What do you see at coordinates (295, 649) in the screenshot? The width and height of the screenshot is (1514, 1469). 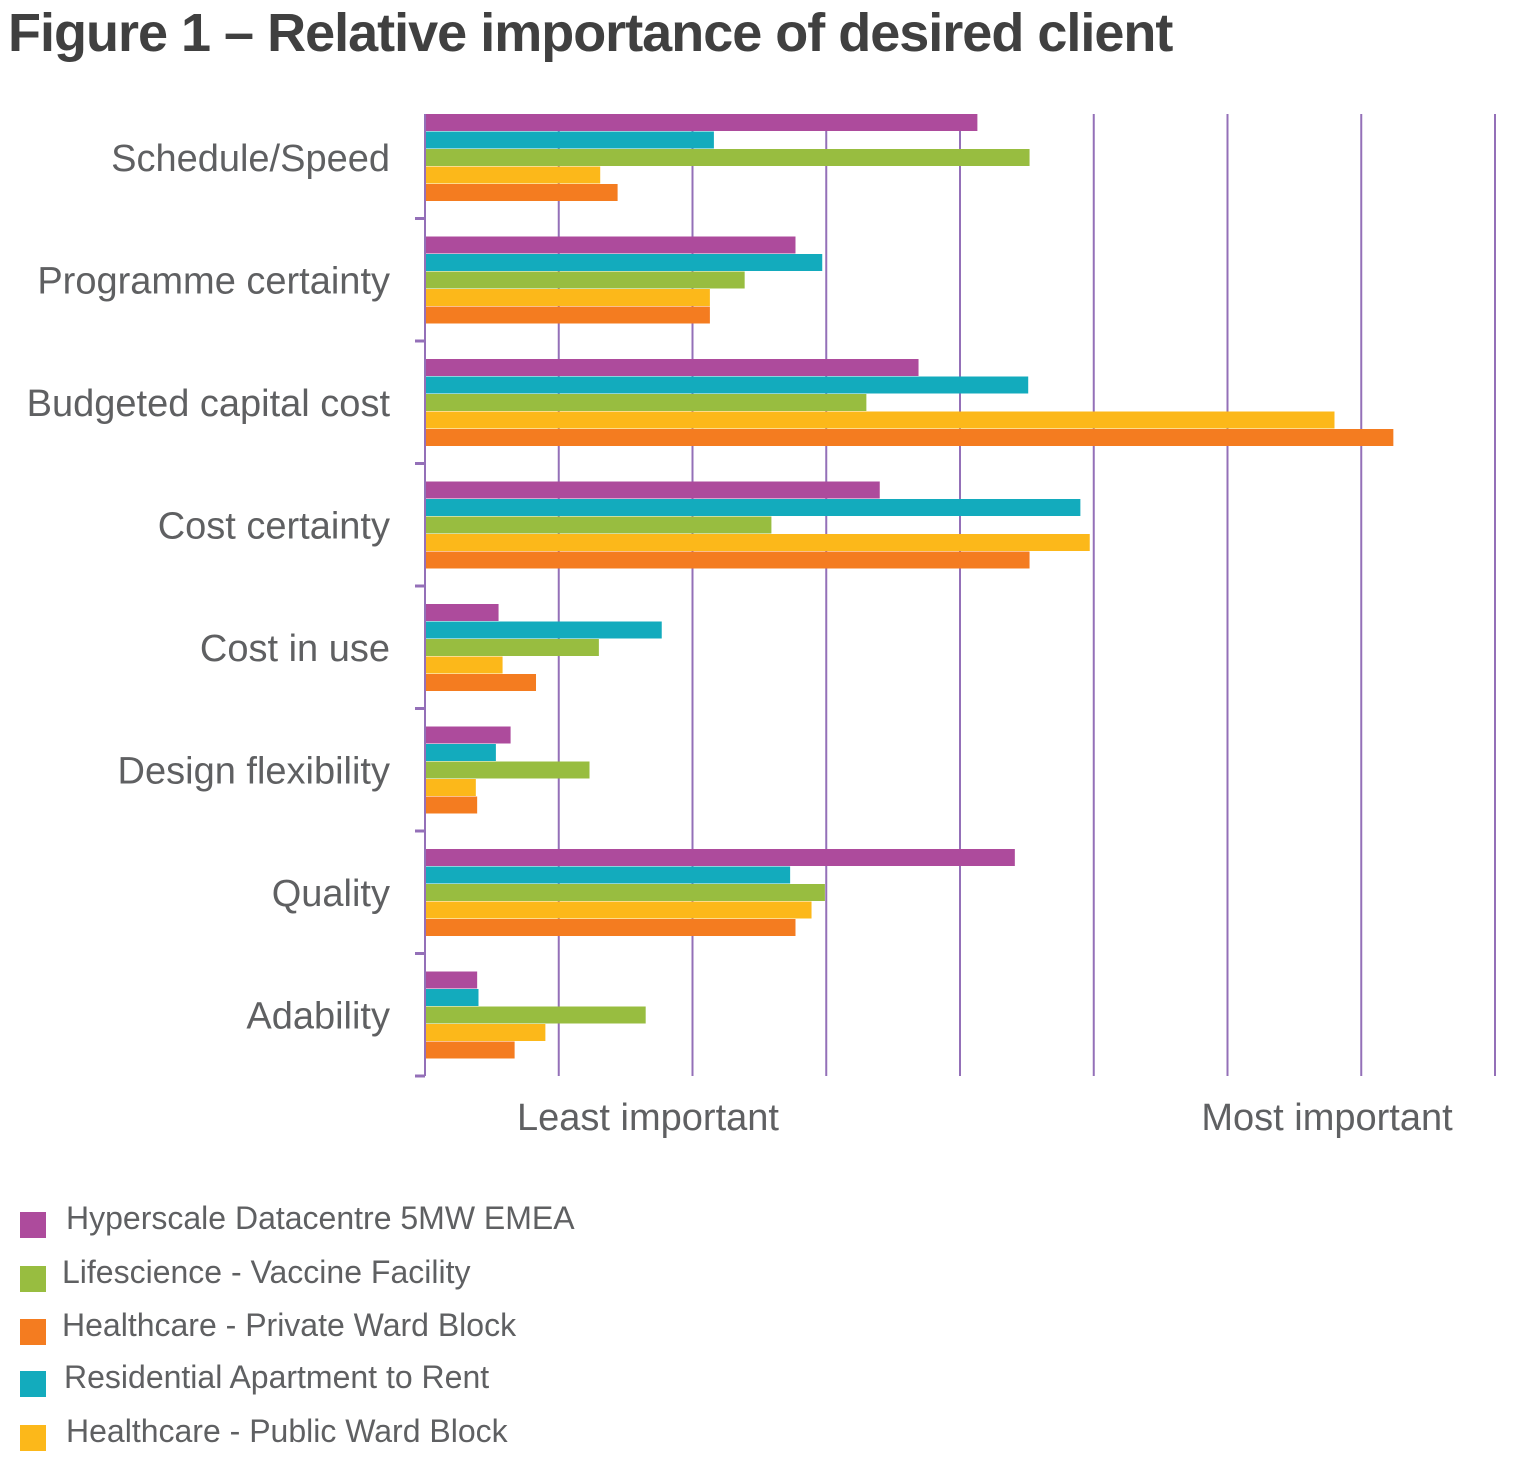 I see `category-label: Cost in use` at bounding box center [295, 649].